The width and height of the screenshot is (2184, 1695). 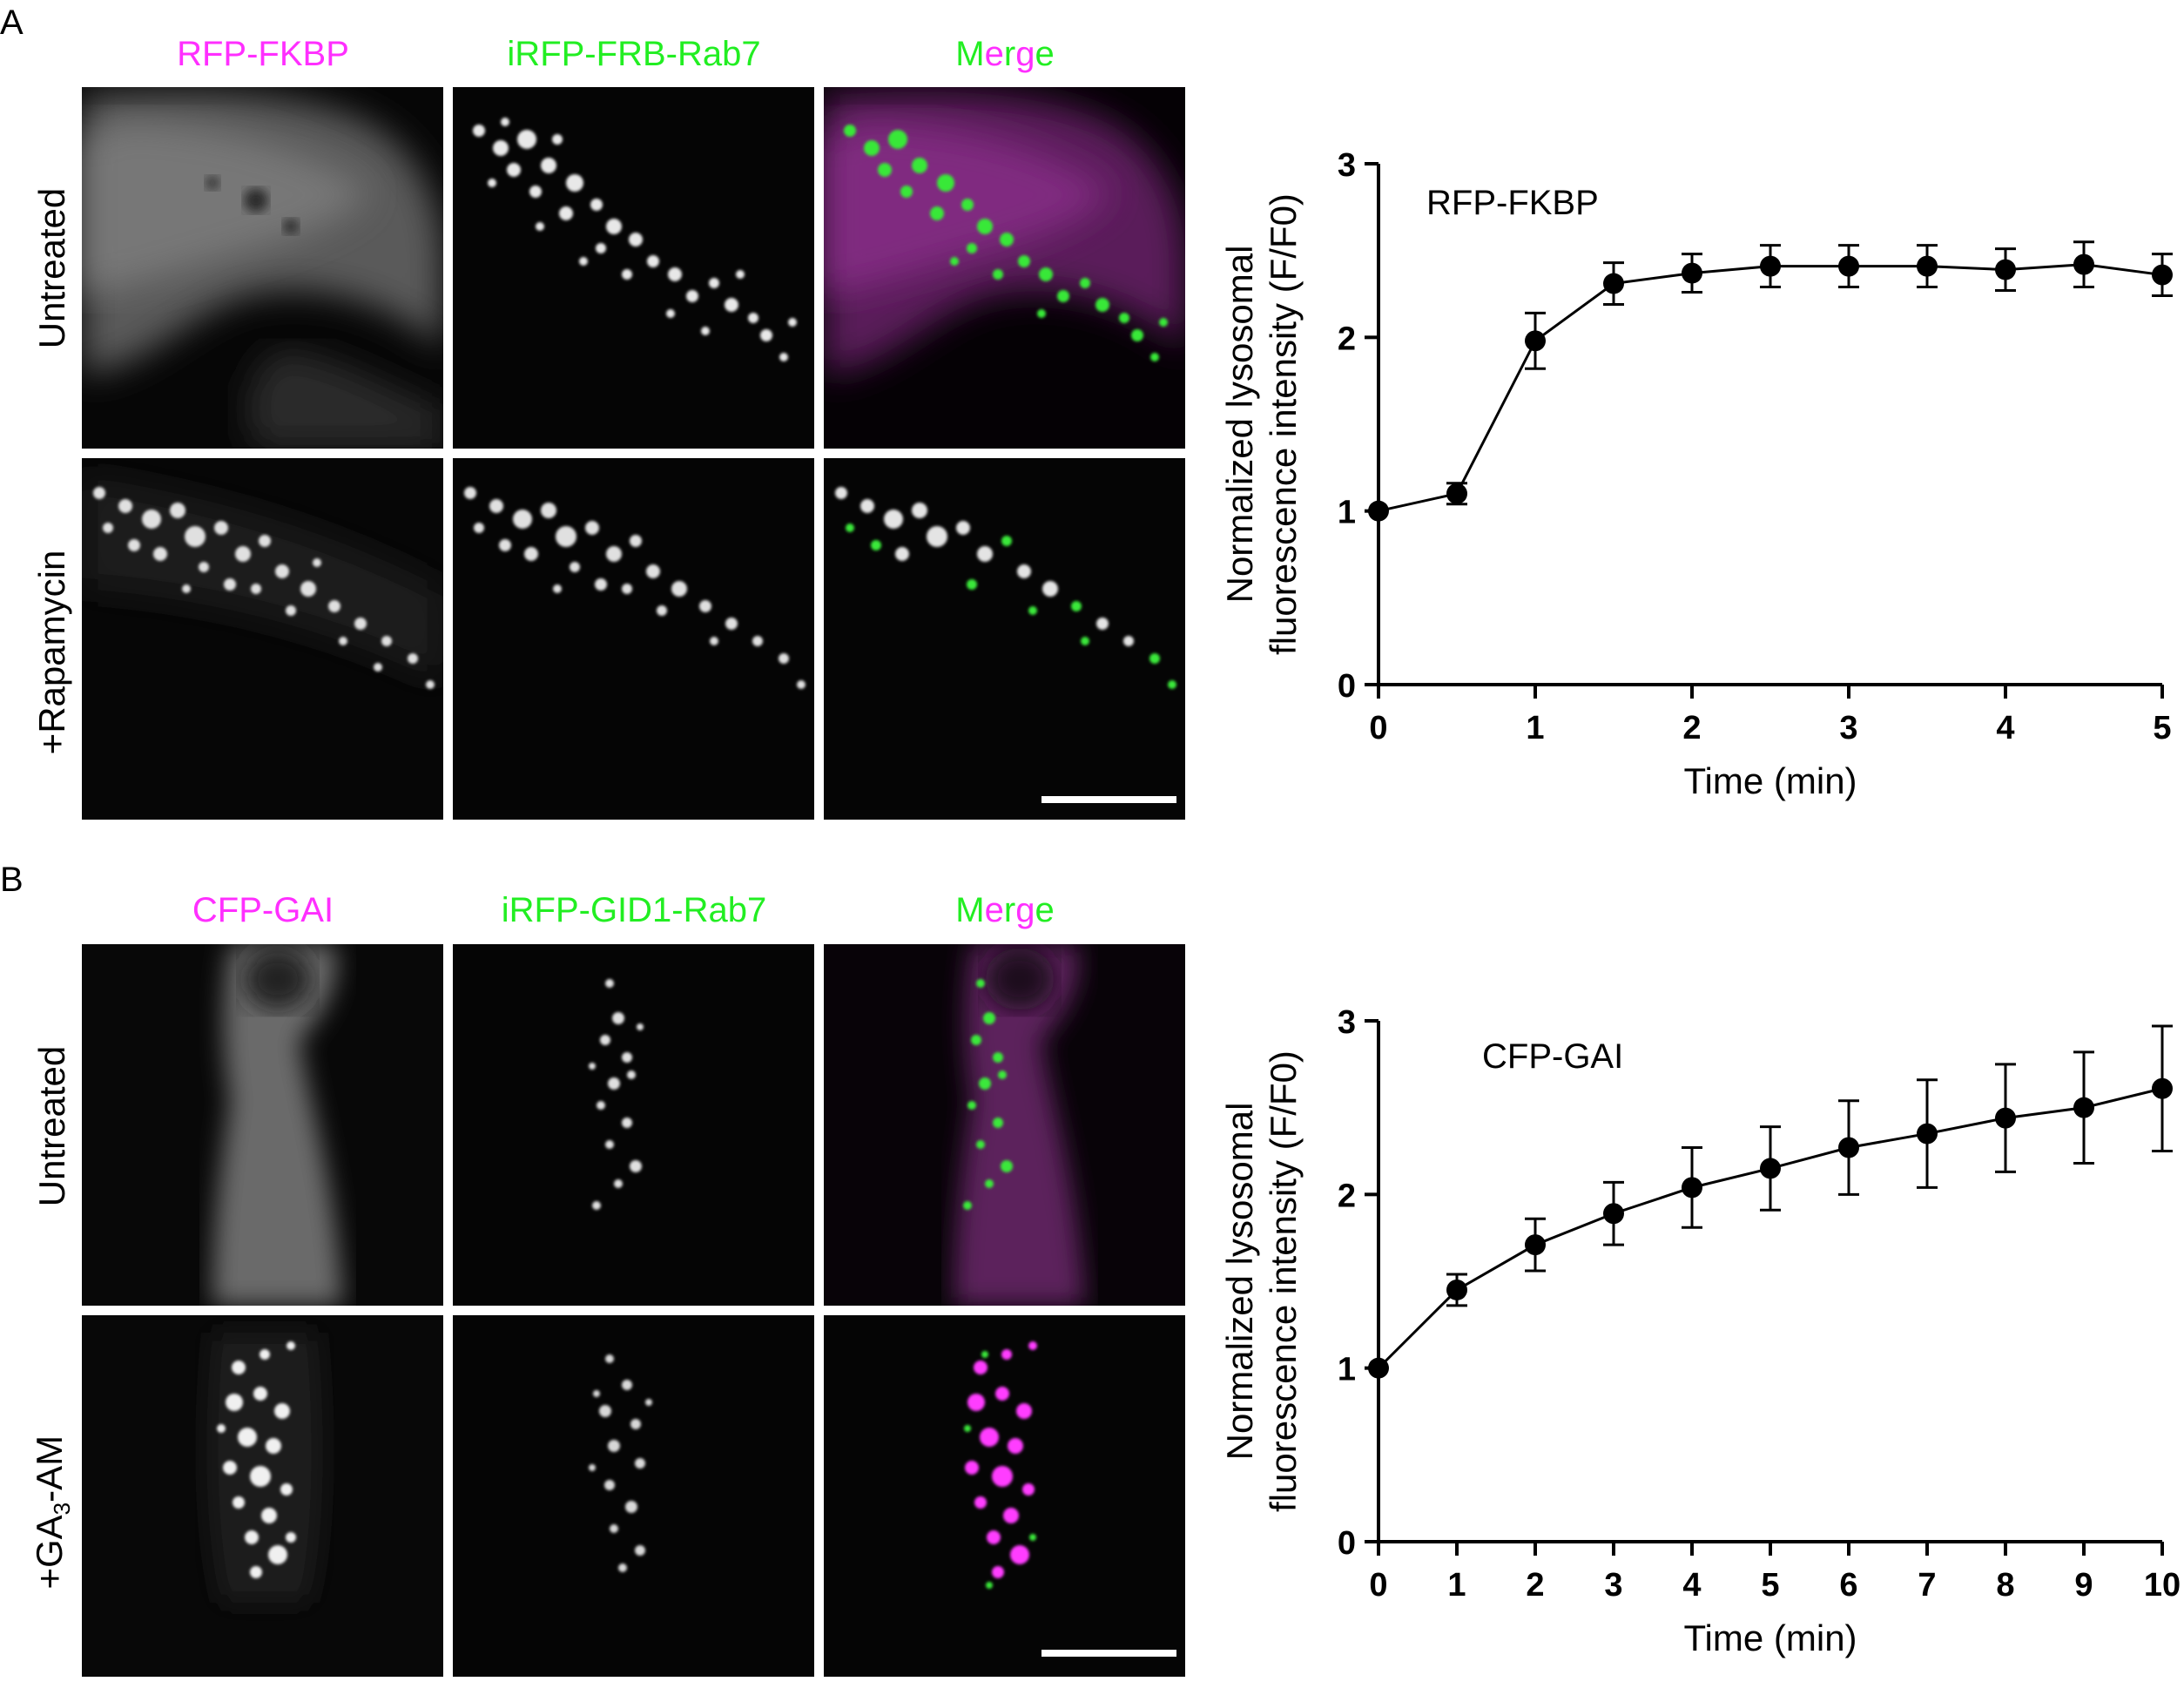 What do you see at coordinates (1512, 203) in the screenshot?
I see `series-annotation: RFP-FKBP` at bounding box center [1512, 203].